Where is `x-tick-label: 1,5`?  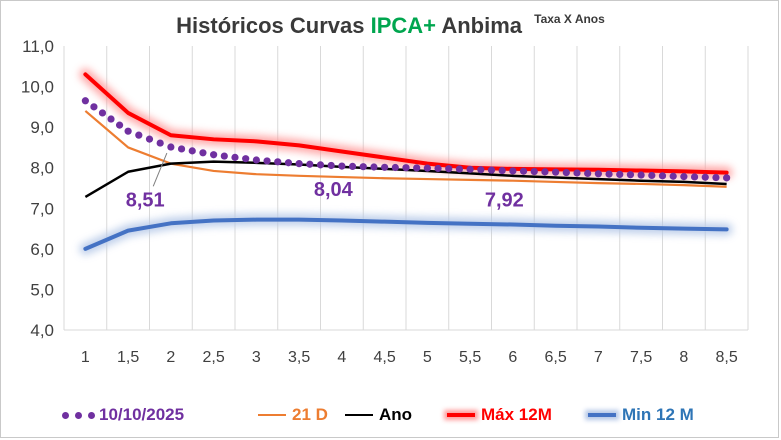
x-tick-label: 1,5 is located at coordinates (128, 357).